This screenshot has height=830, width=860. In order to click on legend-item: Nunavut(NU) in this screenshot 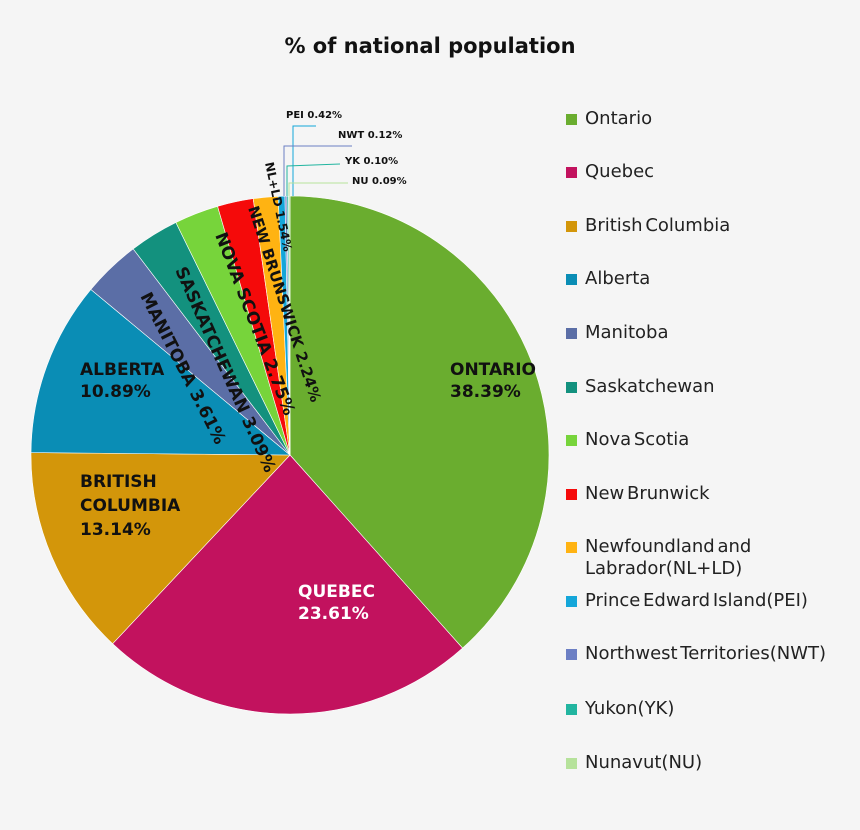, I will do `click(634, 763)`.